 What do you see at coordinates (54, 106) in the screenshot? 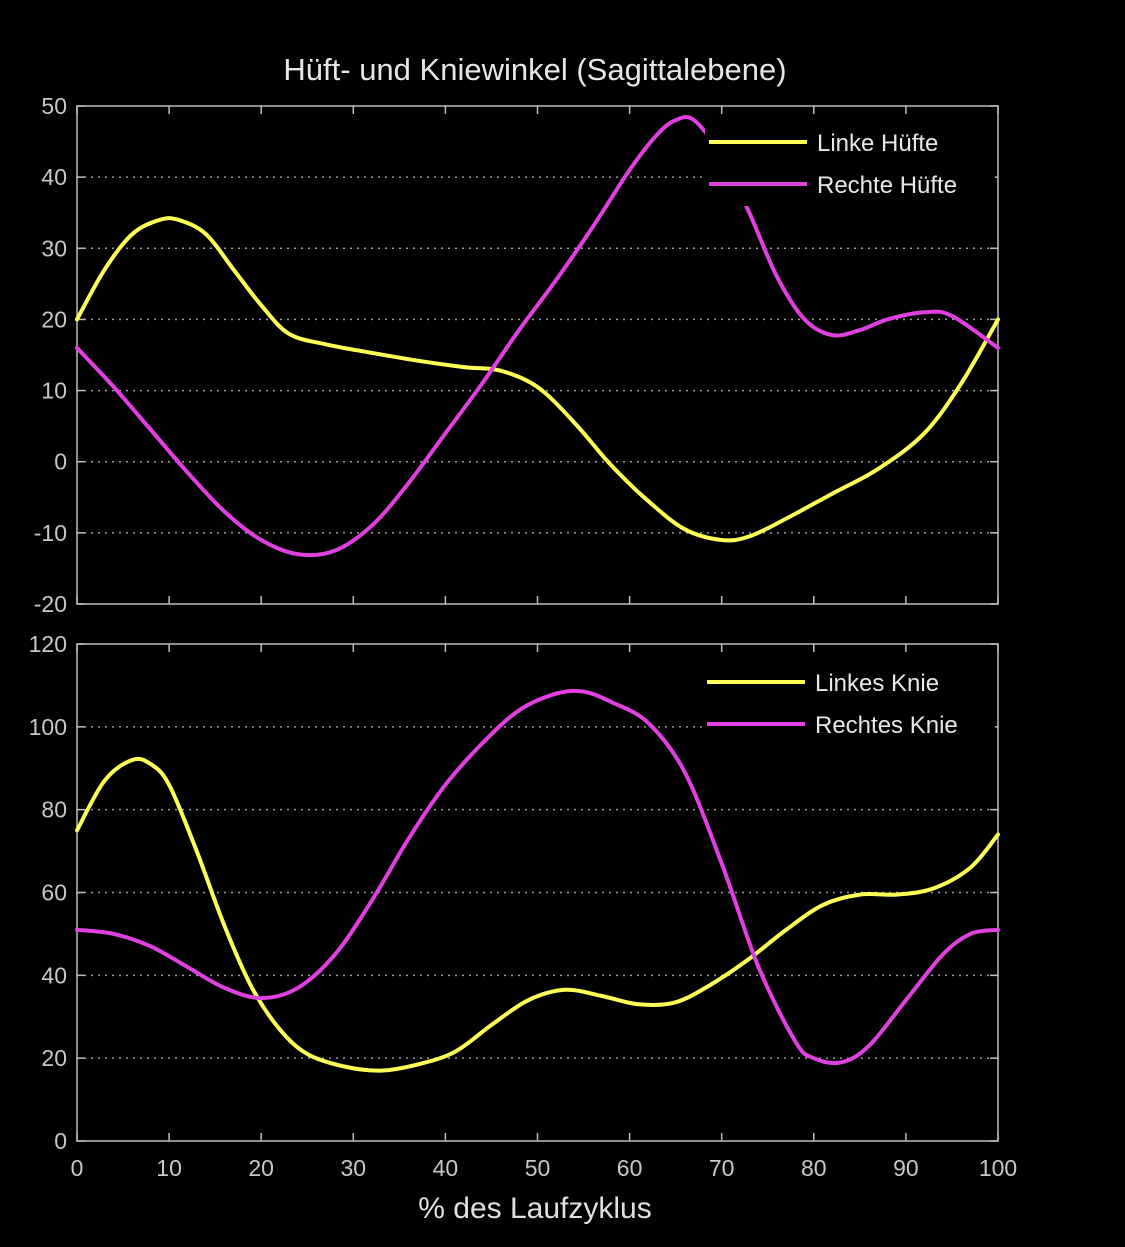
I see `hip-y-tick-label: 50` at bounding box center [54, 106].